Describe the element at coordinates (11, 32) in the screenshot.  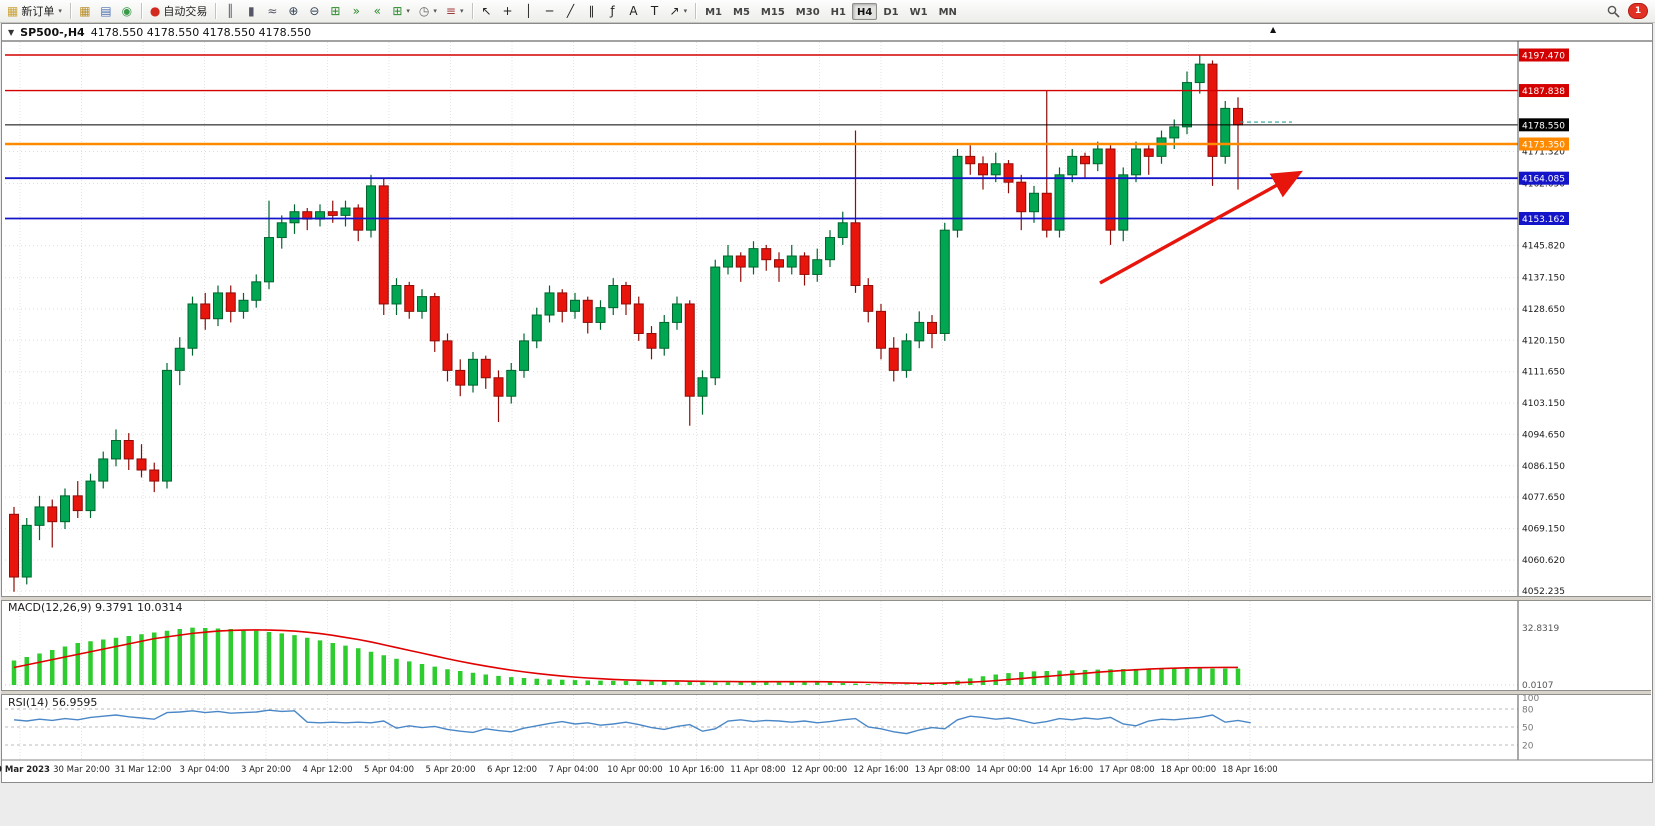
I see `chart-collapse-icon: ▼` at that location.